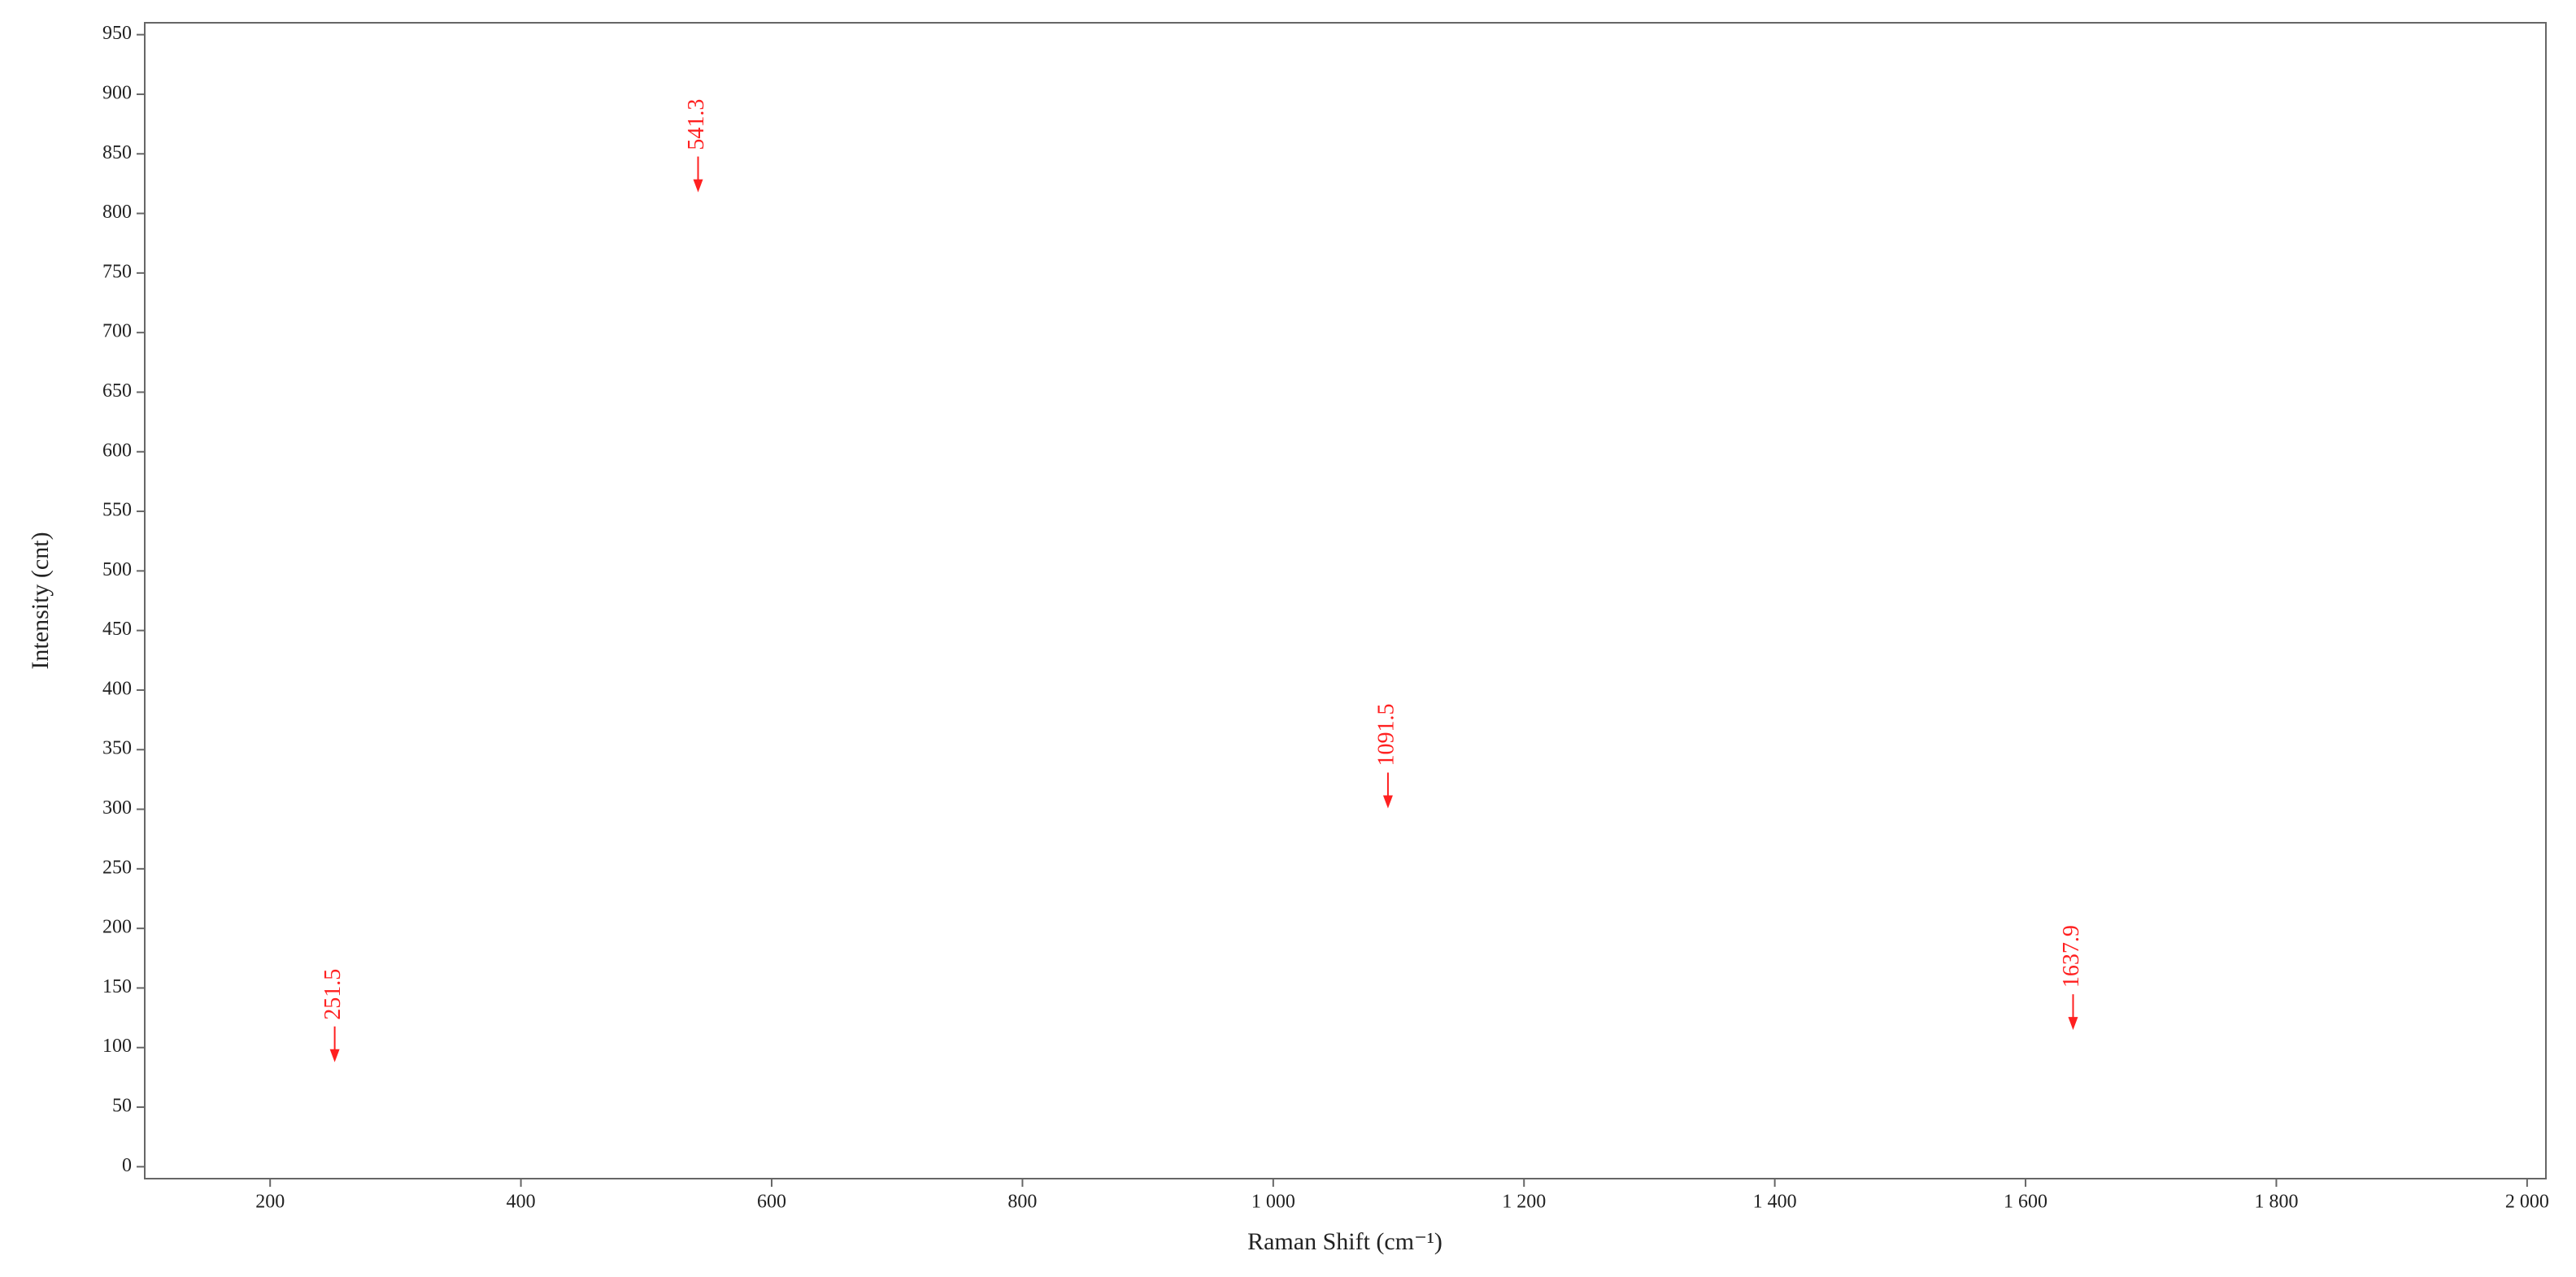 The height and width of the screenshot is (1277, 2576). Describe the element at coordinates (122, 1106) in the screenshot. I see `y-tick-label: 50` at that location.